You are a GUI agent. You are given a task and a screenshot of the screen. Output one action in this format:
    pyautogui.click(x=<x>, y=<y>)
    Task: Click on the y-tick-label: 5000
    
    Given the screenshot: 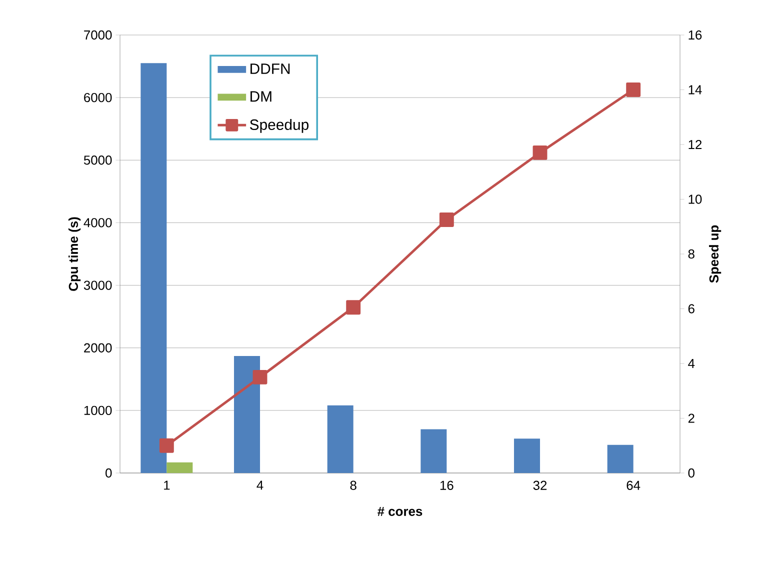 What is the action you would take?
    pyautogui.click(x=98, y=160)
    